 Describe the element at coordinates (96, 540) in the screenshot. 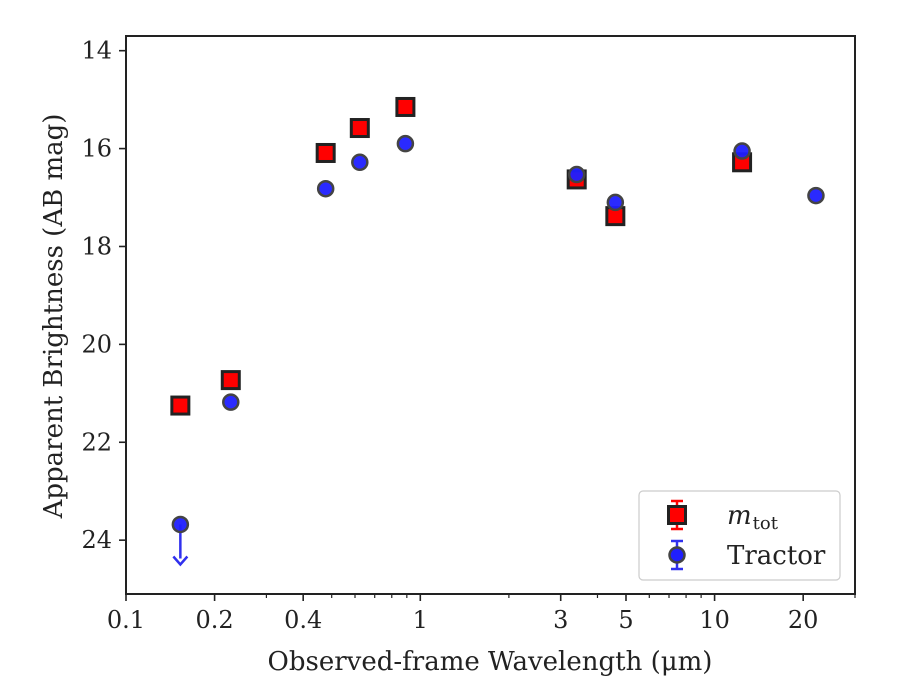

I see `y-tick-label-5: 24` at that location.